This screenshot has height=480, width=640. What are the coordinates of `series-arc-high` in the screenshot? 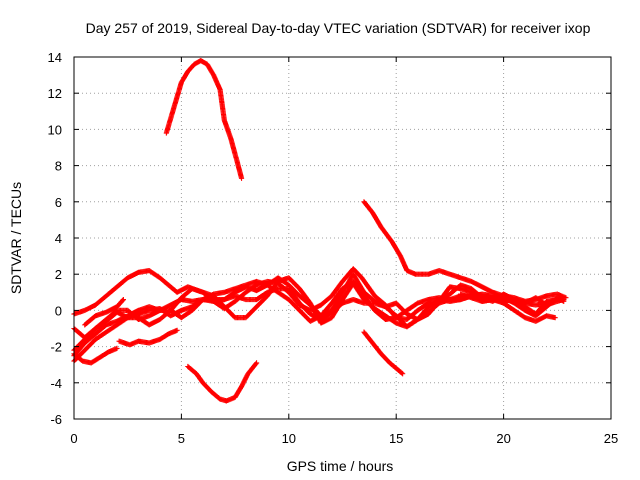 It's located at (204, 119).